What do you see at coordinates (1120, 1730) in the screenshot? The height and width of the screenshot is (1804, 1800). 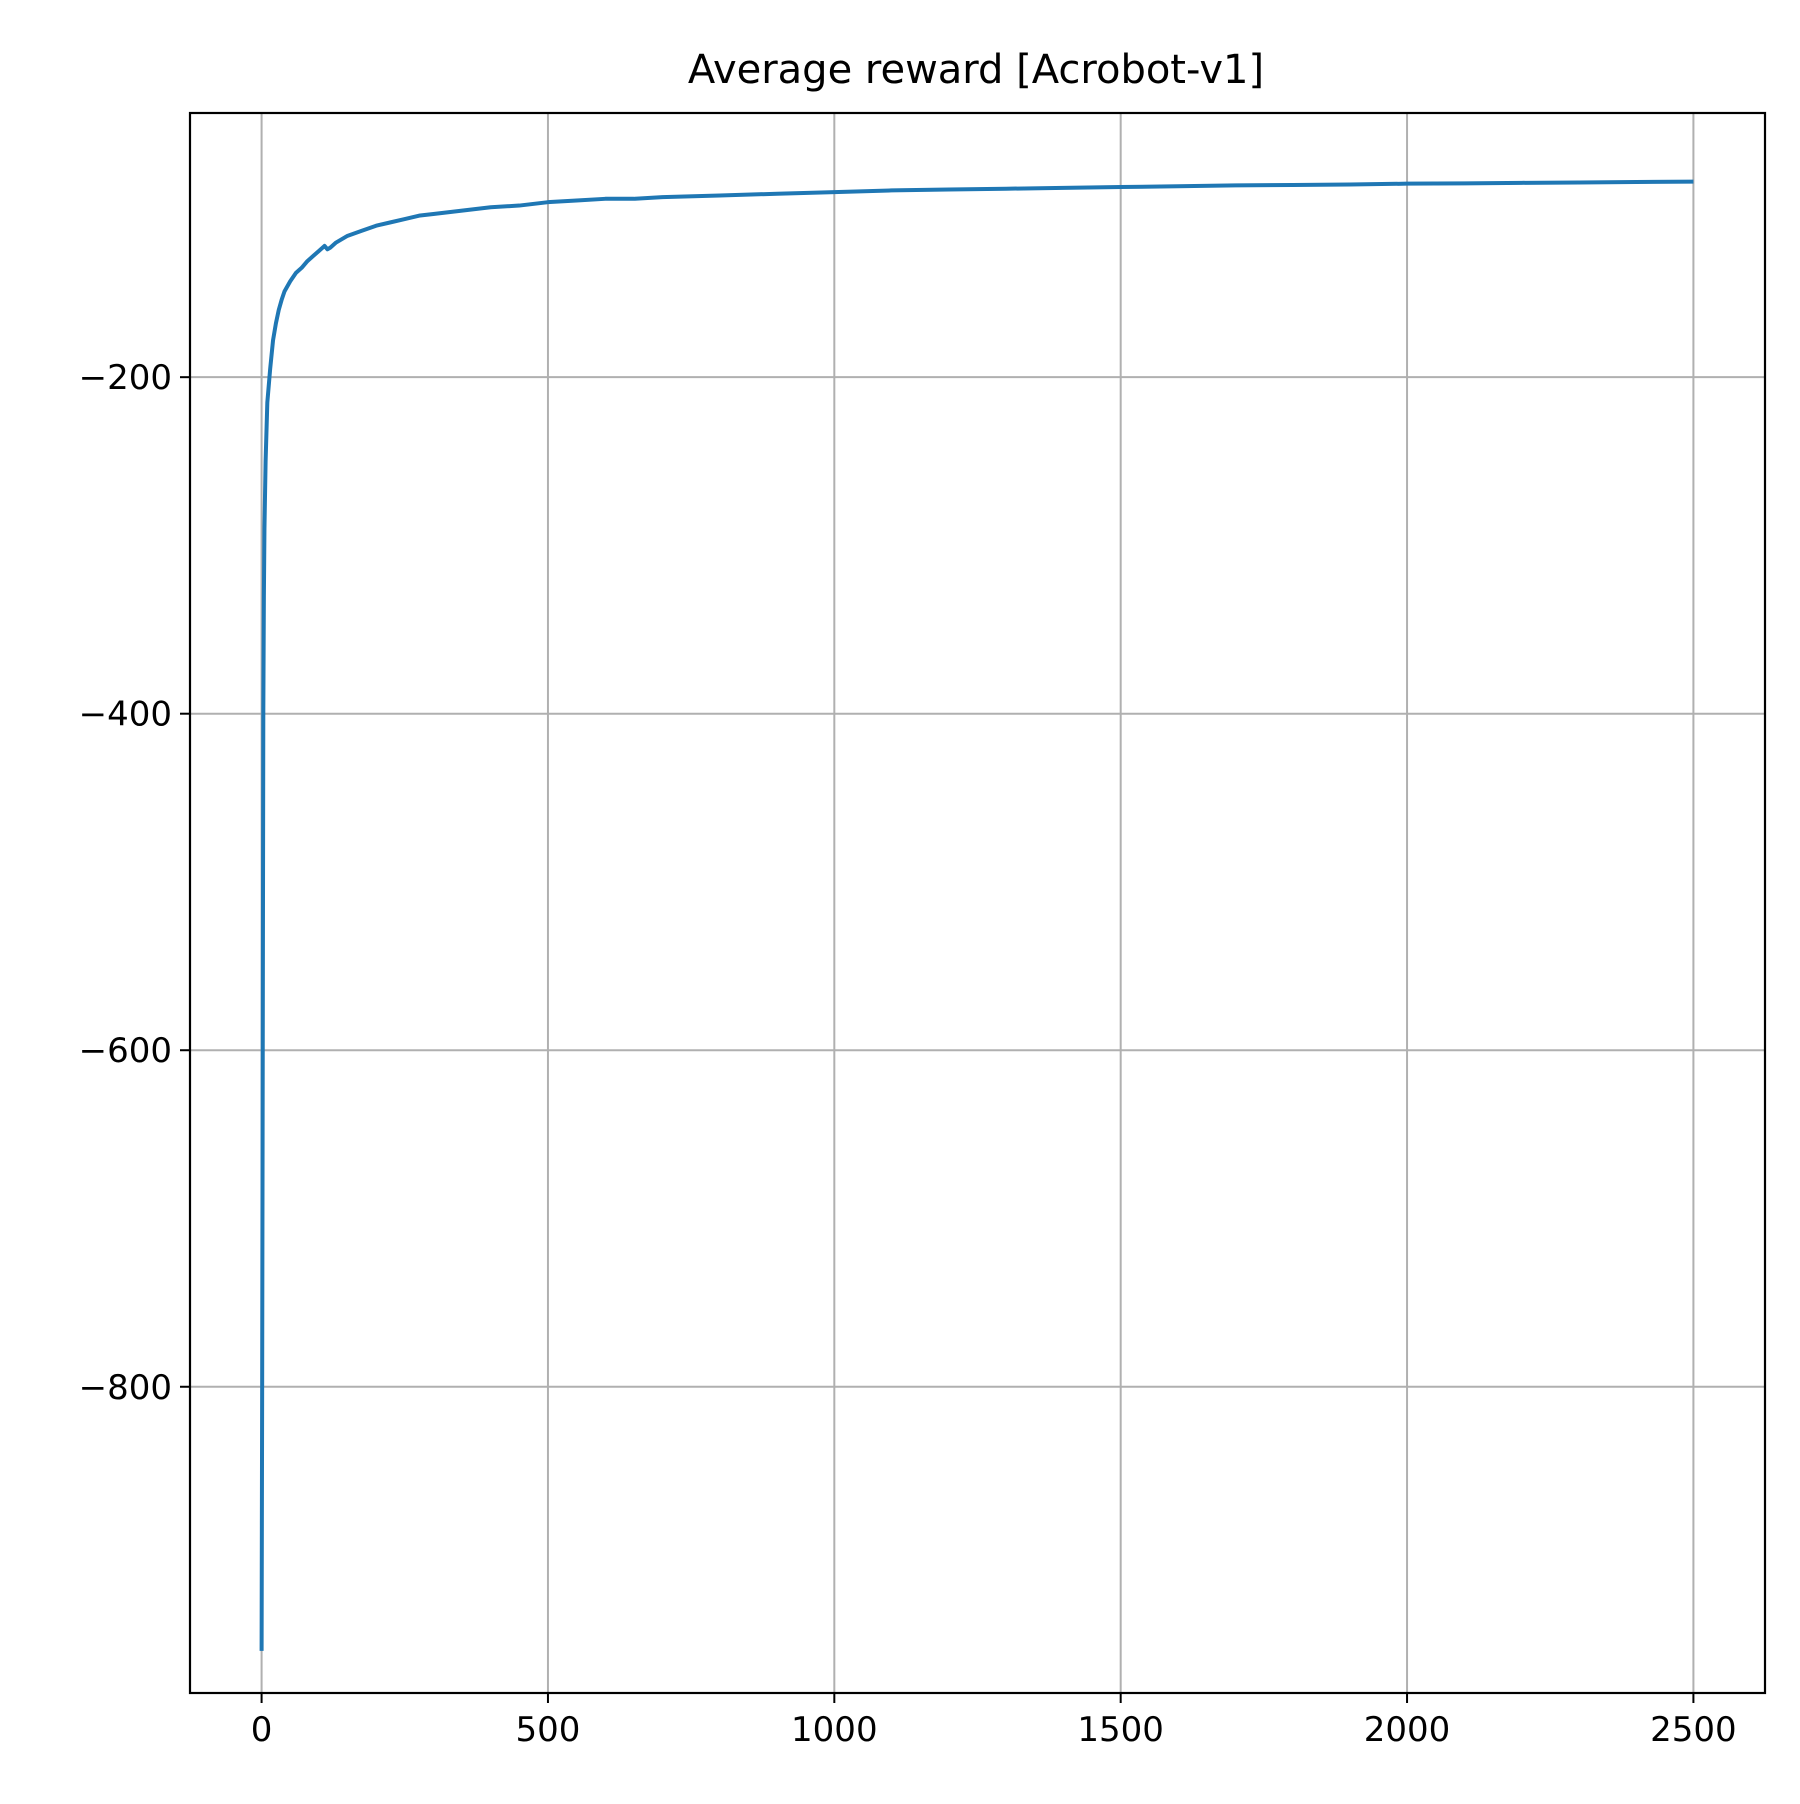 I see `x-tick-label: 1500` at bounding box center [1120, 1730].